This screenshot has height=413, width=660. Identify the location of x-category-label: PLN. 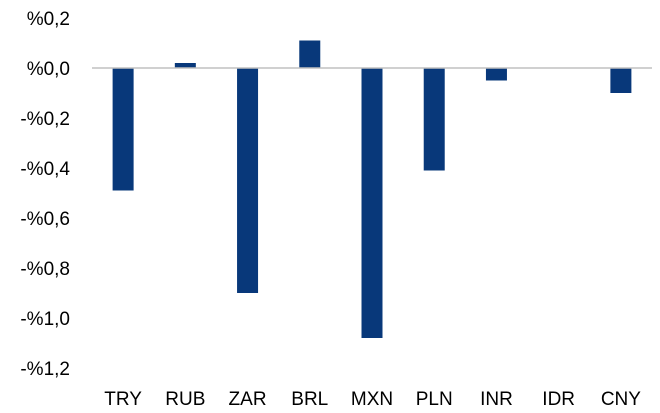
(434, 399).